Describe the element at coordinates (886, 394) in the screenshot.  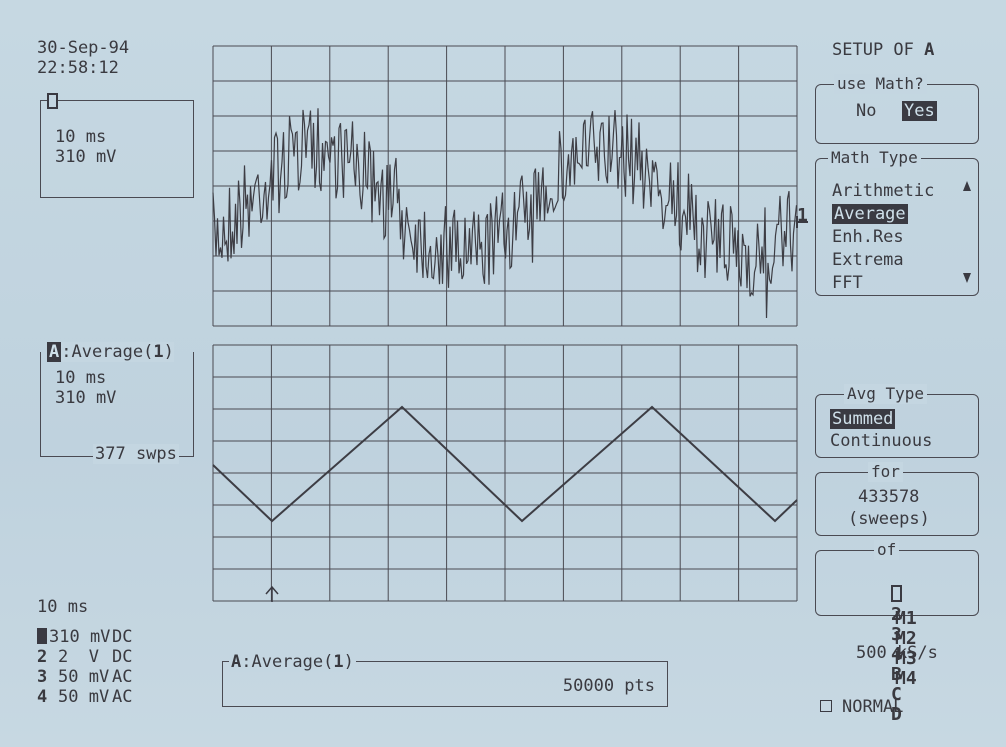
I see `avg-type-legend: Avg Type` at that location.